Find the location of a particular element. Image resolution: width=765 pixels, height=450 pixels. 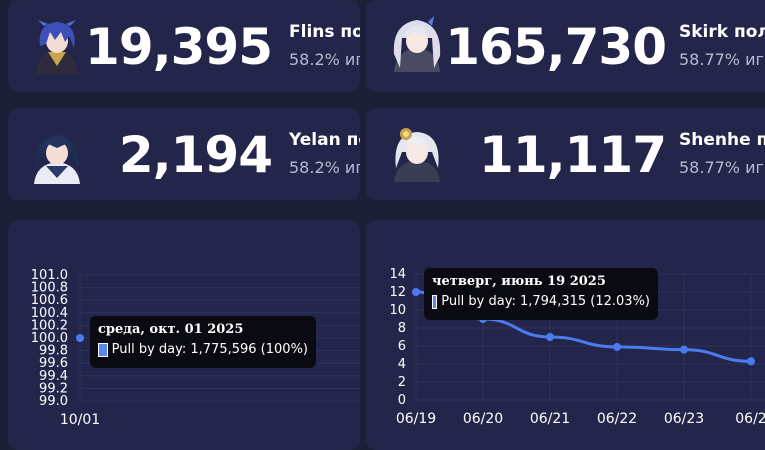

stat-count: 19,395 is located at coordinates (179, 47).